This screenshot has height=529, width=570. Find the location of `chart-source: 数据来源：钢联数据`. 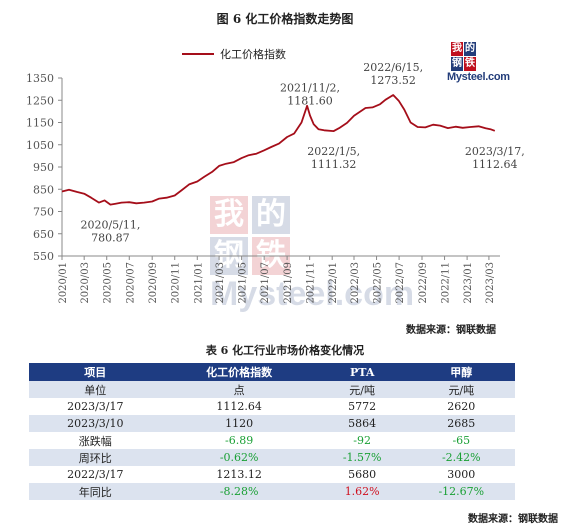

chart-source: 数据来源：钢联数据 is located at coordinates (451, 330).